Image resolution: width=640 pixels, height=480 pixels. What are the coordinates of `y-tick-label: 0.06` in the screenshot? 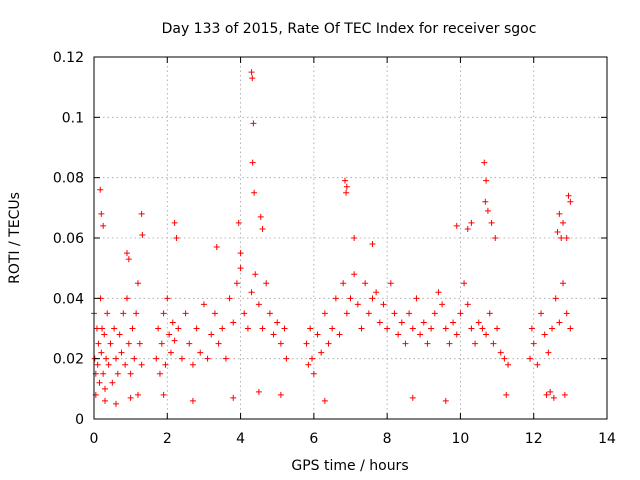 It's located at (68, 239).